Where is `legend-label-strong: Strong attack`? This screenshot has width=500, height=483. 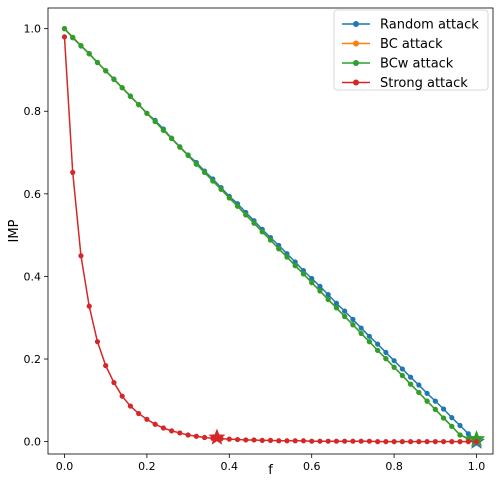
legend-label-strong: Strong attack is located at coordinates (424, 83).